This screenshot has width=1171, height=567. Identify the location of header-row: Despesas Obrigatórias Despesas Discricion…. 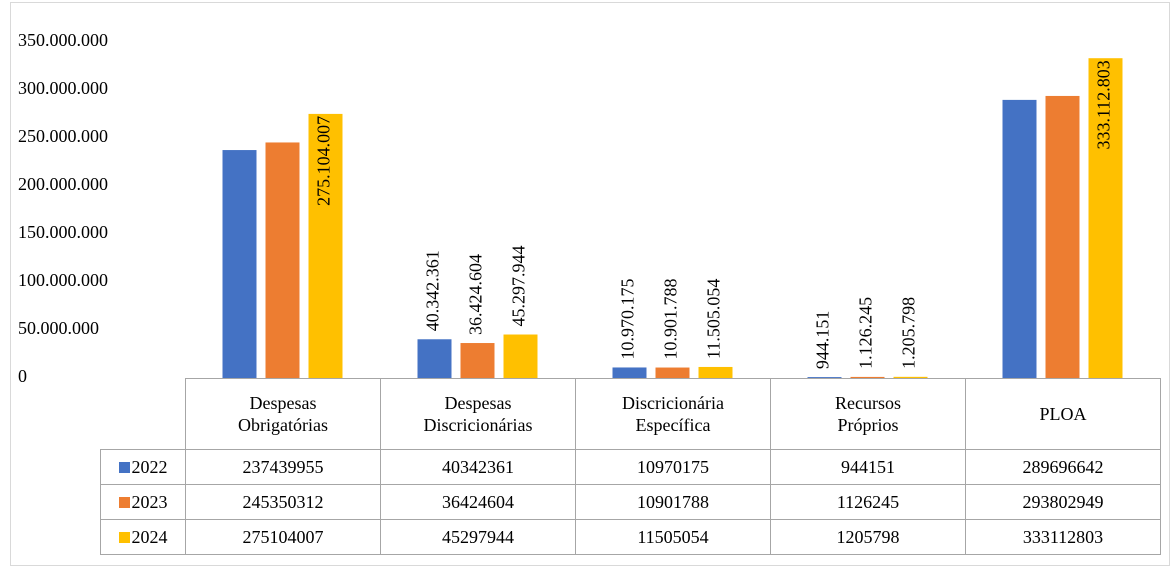
(630, 414).